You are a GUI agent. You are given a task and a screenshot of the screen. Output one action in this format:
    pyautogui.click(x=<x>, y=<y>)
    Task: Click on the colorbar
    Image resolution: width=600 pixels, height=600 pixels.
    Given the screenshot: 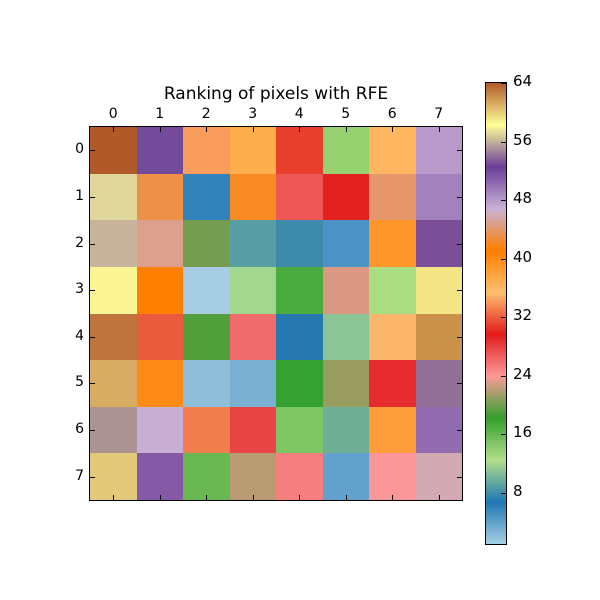 What is the action you would take?
    pyautogui.click(x=496, y=313)
    